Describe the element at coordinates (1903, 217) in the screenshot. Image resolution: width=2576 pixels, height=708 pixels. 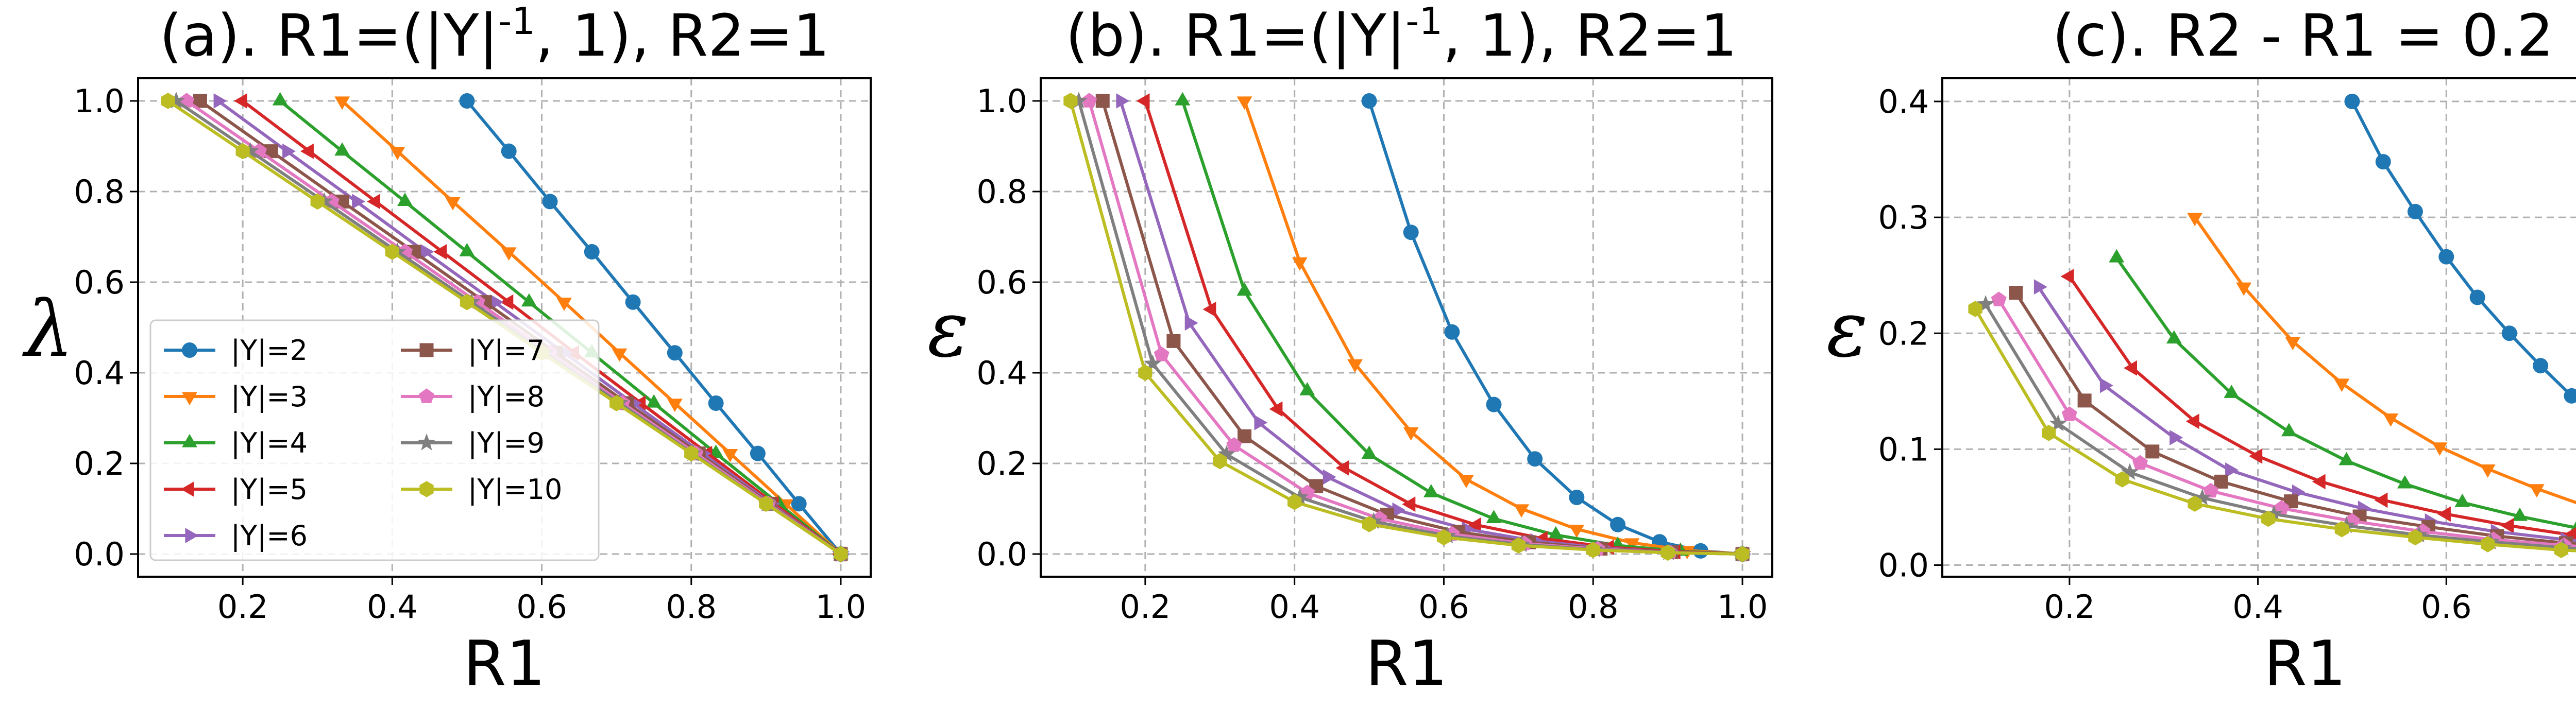
I see `y-tick-label: 0.3` at that location.